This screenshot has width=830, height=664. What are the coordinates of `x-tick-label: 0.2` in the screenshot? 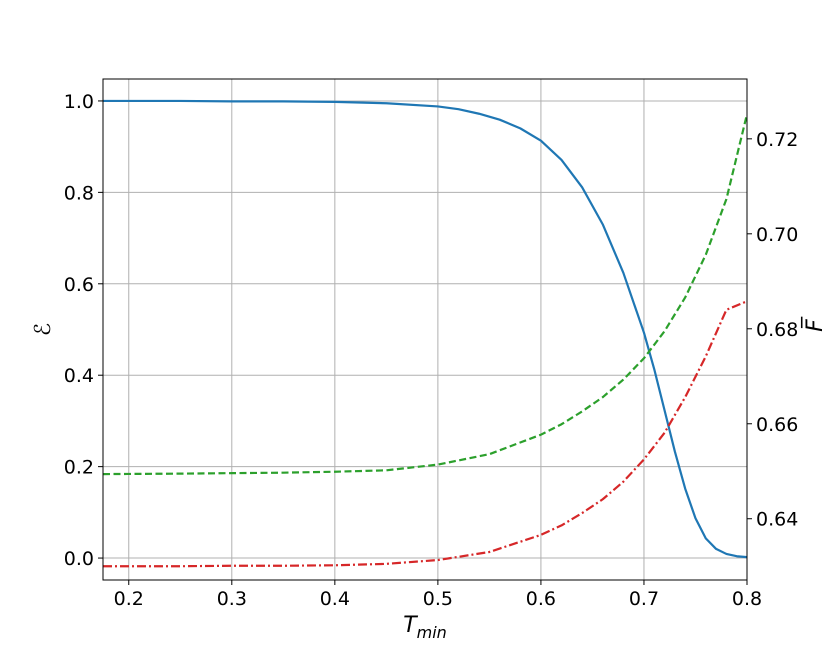 It's located at (129, 599).